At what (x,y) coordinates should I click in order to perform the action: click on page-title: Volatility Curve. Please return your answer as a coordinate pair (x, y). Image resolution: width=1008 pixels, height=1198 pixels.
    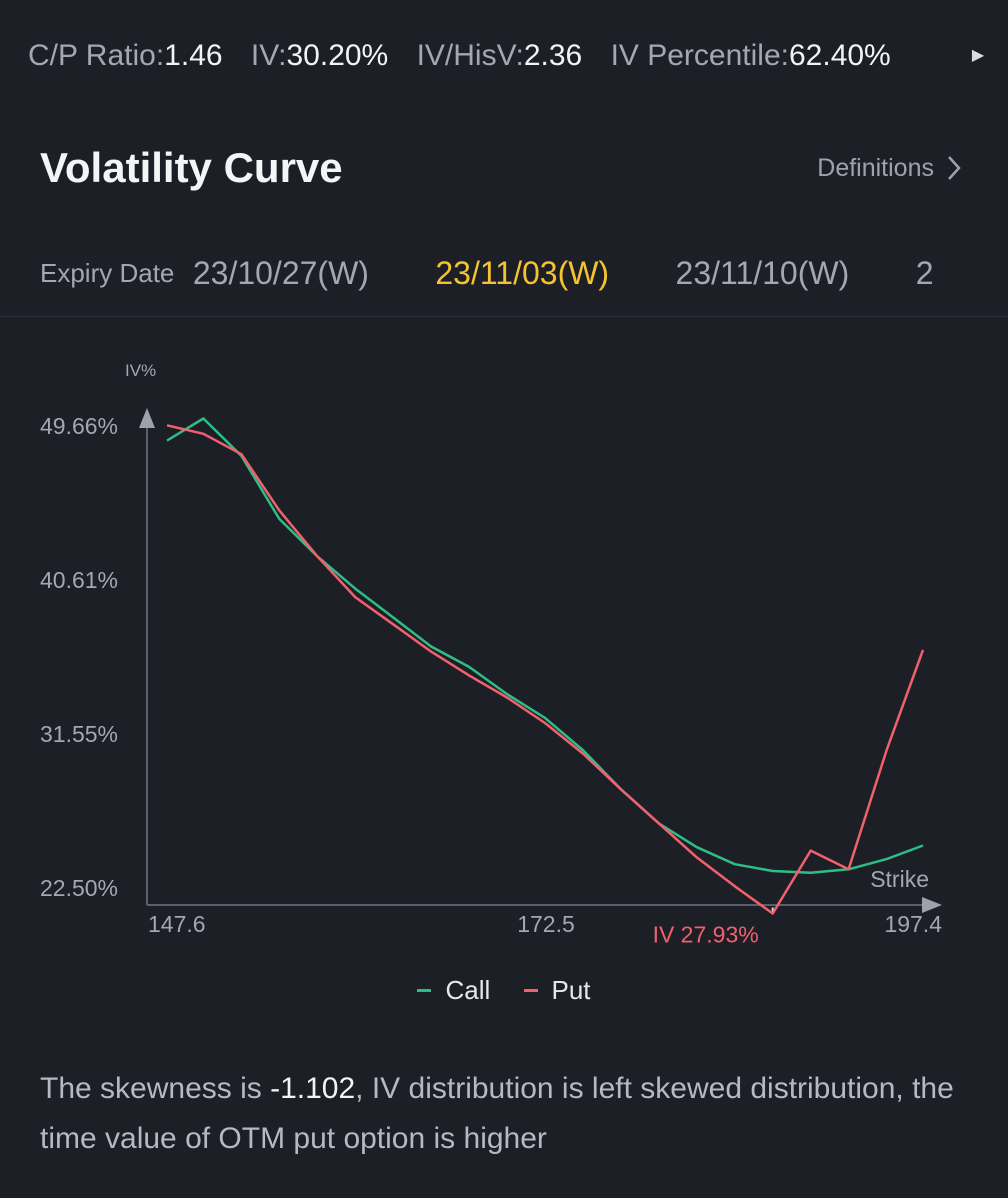
    Looking at the image, I should click on (191, 167).